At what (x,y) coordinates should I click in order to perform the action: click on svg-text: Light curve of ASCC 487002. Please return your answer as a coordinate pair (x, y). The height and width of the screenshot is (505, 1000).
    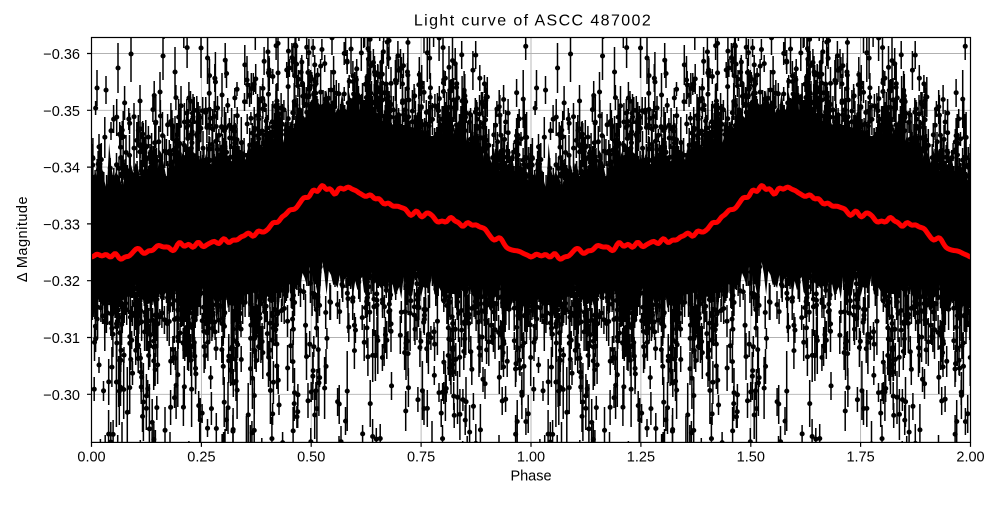
    Looking at the image, I should click on (533, 21).